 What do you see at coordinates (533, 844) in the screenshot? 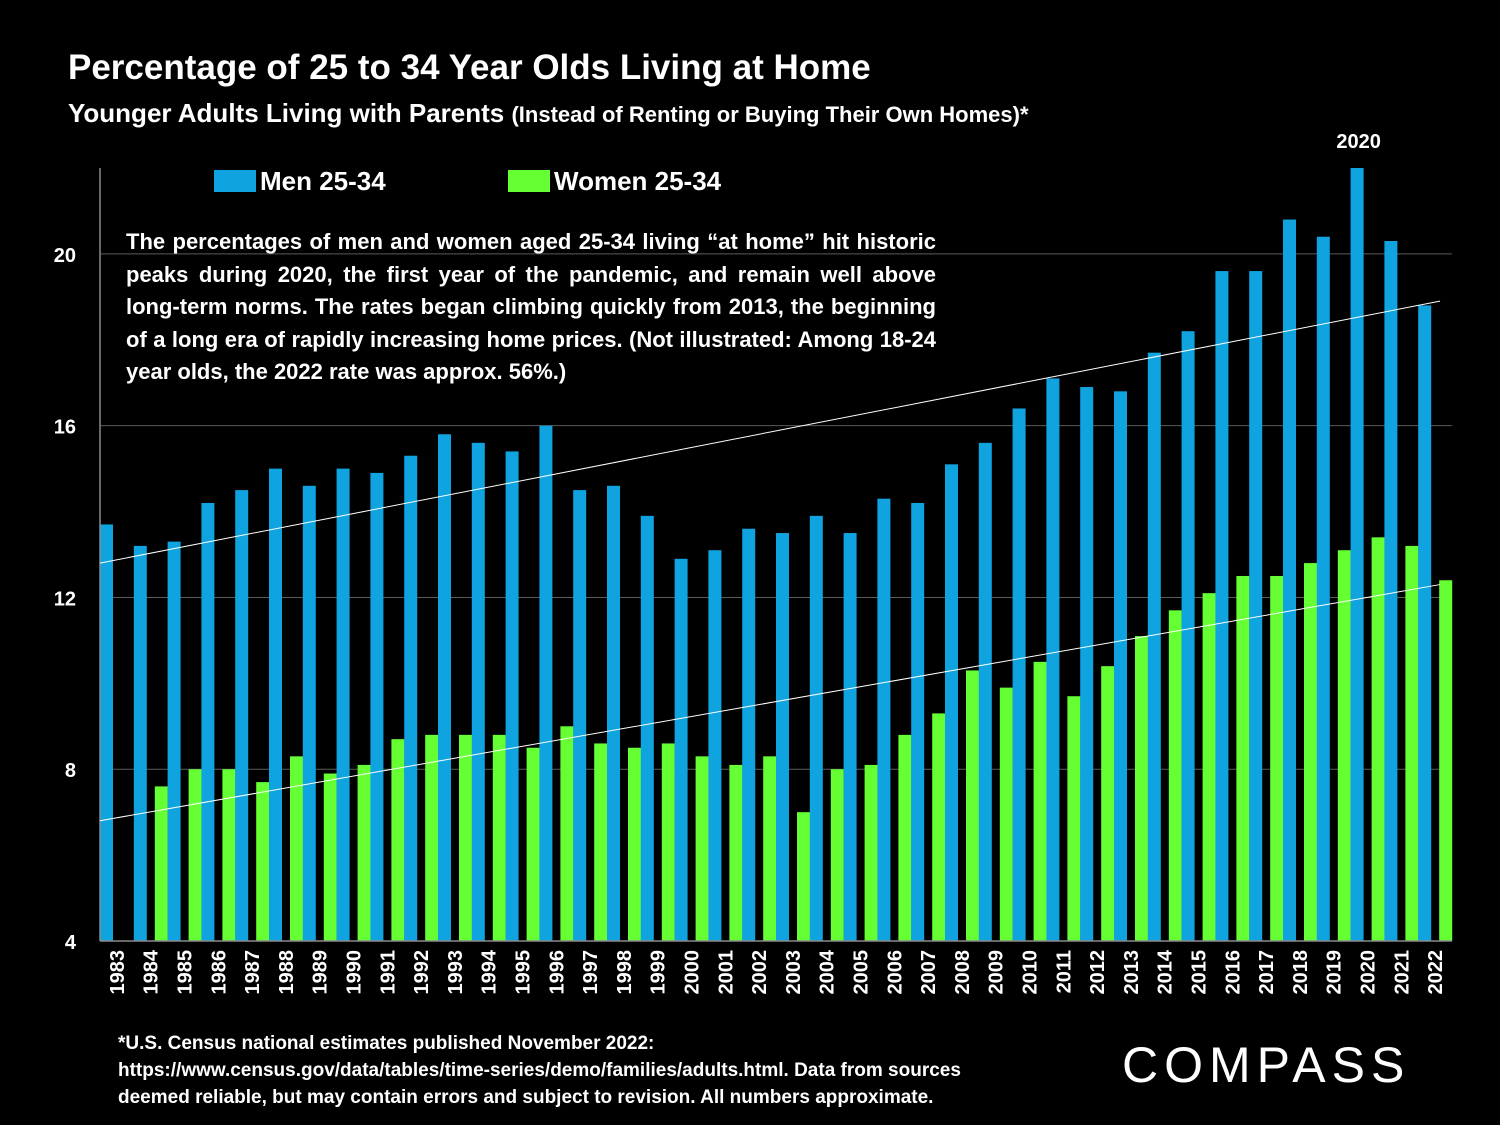
I see `bar-women-1995` at bounding box center [533, 844].